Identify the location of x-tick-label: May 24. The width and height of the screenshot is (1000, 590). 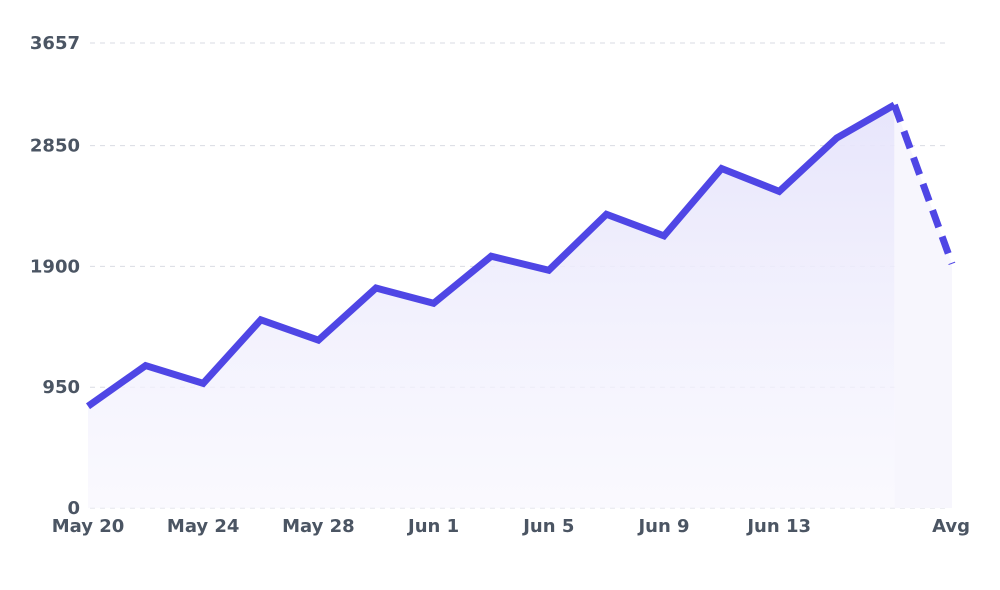
(203, 526).